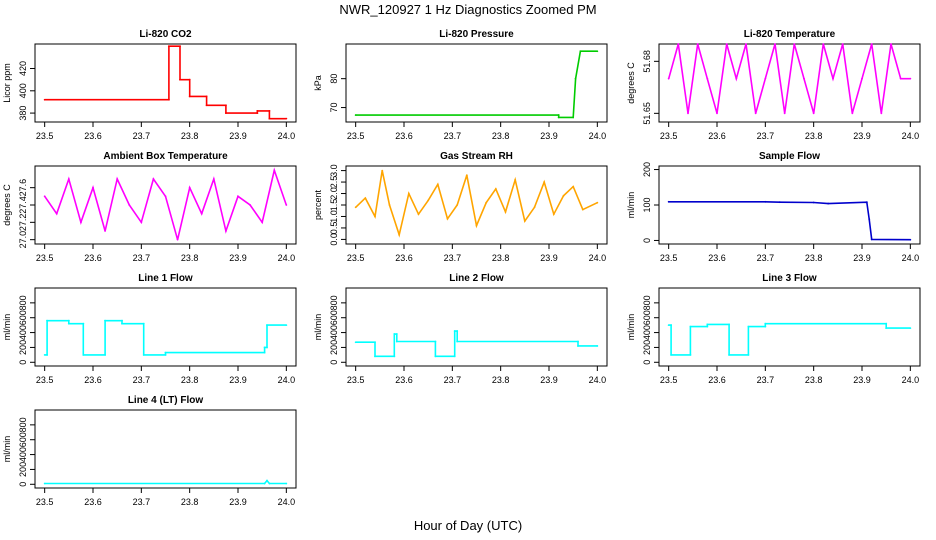  What do you see at coordinates (165, 156) in the screenshot?
I see `panel-title: Ambient Box Temperature` at bounding box center [165, 156].